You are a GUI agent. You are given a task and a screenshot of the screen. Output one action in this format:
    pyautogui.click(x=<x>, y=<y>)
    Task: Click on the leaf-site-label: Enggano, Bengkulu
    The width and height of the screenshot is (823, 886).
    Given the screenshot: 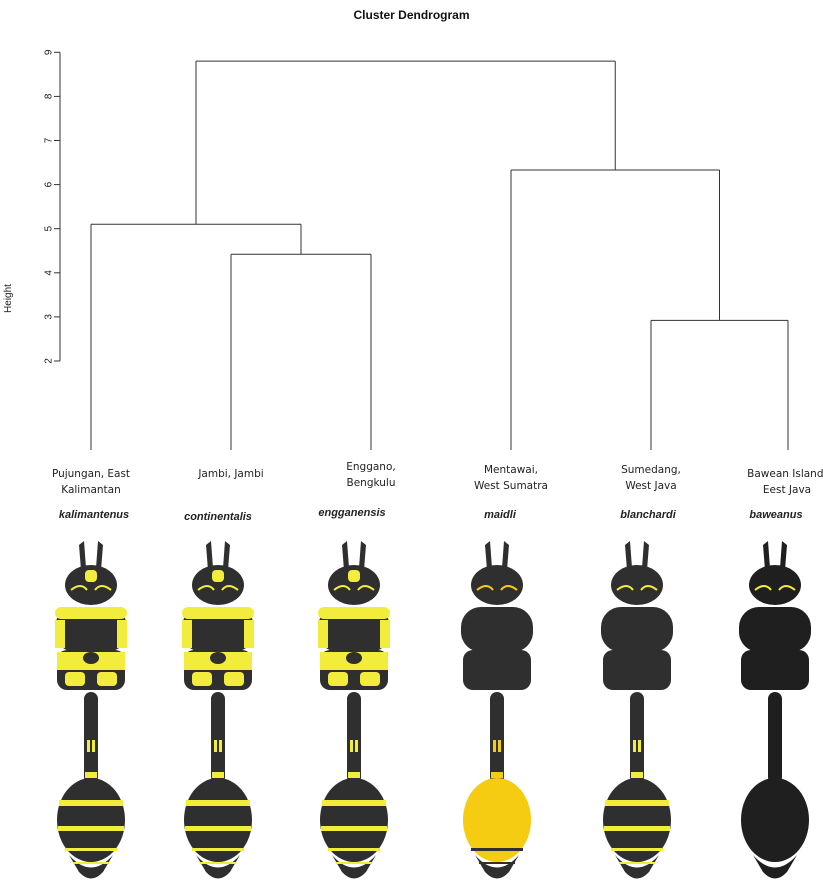 What is the action you would take?
    pyautogui.click(x=371, y=475)
    